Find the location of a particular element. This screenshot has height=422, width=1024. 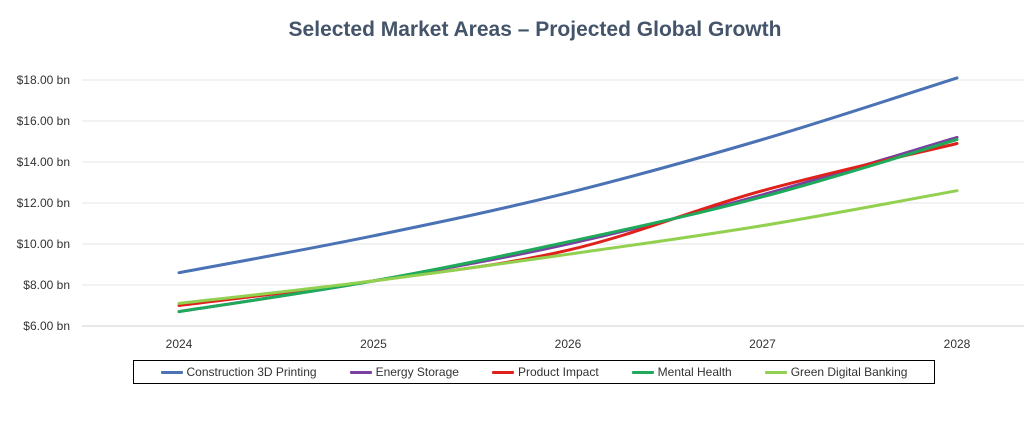

y-tick-label: $10.00 bn is located at coordinates (43, 244).